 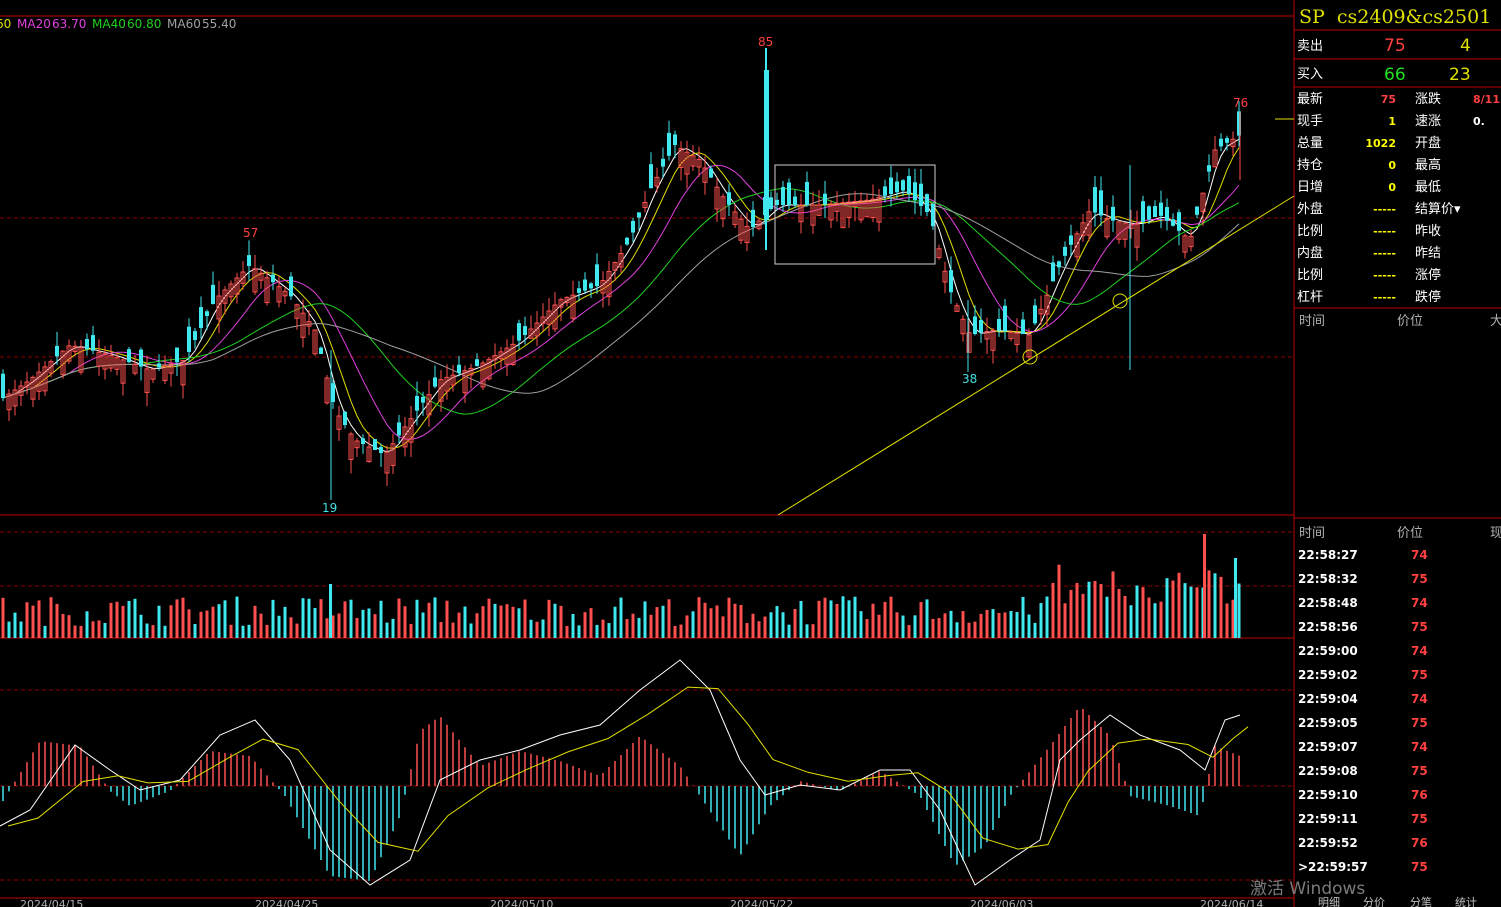 What do you see at coordinates (855, 214) in the screenshot?
I see `consolidation-box` at bounding box center [855, 214].